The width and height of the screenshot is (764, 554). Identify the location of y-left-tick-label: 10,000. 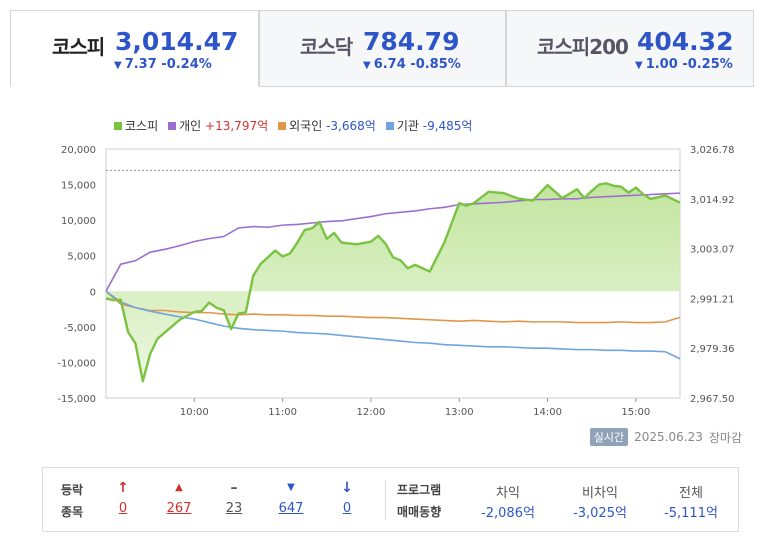
(78, 221).